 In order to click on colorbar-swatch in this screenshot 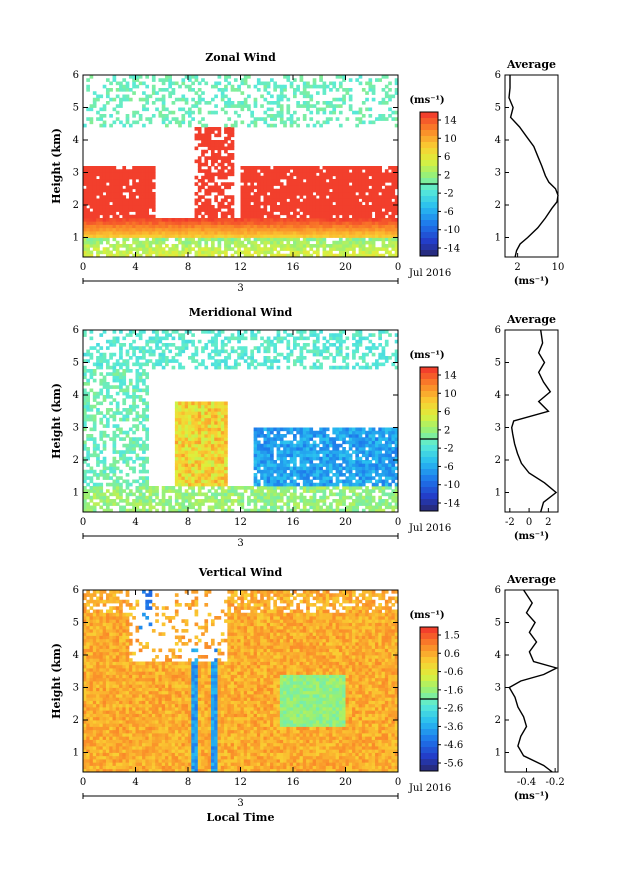, I will do `click(429, 169)`.